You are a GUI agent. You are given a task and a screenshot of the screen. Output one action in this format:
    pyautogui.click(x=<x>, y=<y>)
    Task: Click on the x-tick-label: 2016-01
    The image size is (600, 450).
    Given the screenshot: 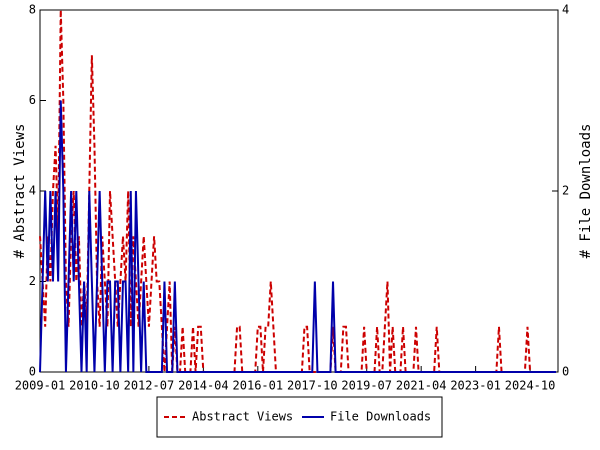 What is the action you would take?
    pyautogui.click(x=258, y=386)
    